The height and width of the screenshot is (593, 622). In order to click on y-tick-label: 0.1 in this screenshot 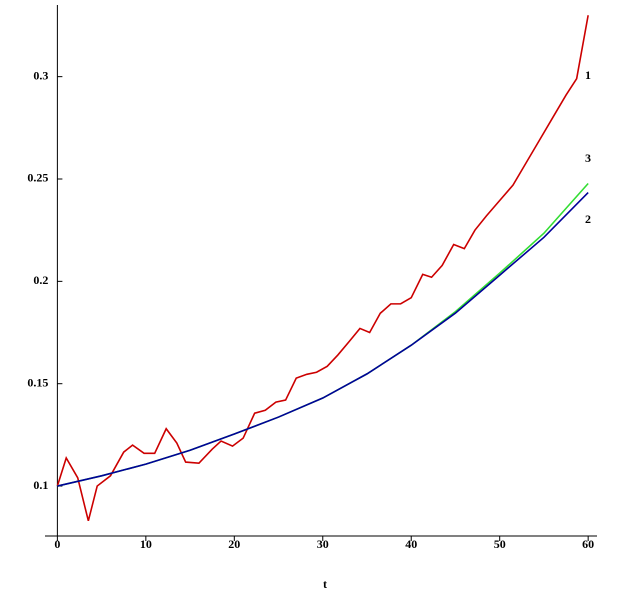, I will do `click(40, 485)`.